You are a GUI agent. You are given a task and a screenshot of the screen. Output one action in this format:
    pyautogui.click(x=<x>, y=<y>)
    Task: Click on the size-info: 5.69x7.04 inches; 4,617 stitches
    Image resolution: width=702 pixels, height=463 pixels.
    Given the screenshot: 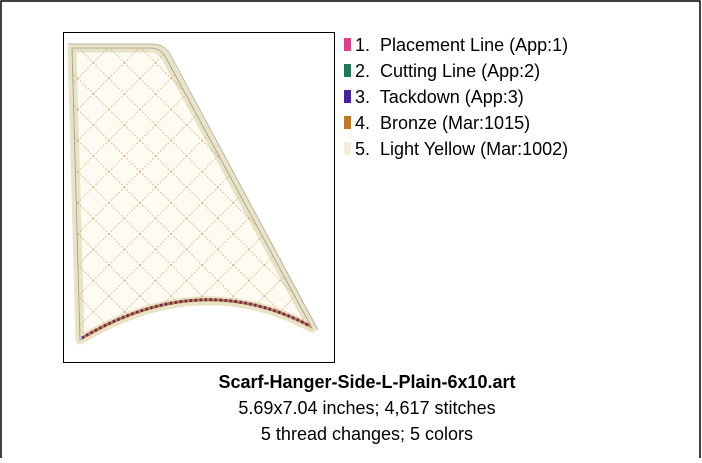 What is the action you would take?
    pyautogui.click(x=366, y=408)
    